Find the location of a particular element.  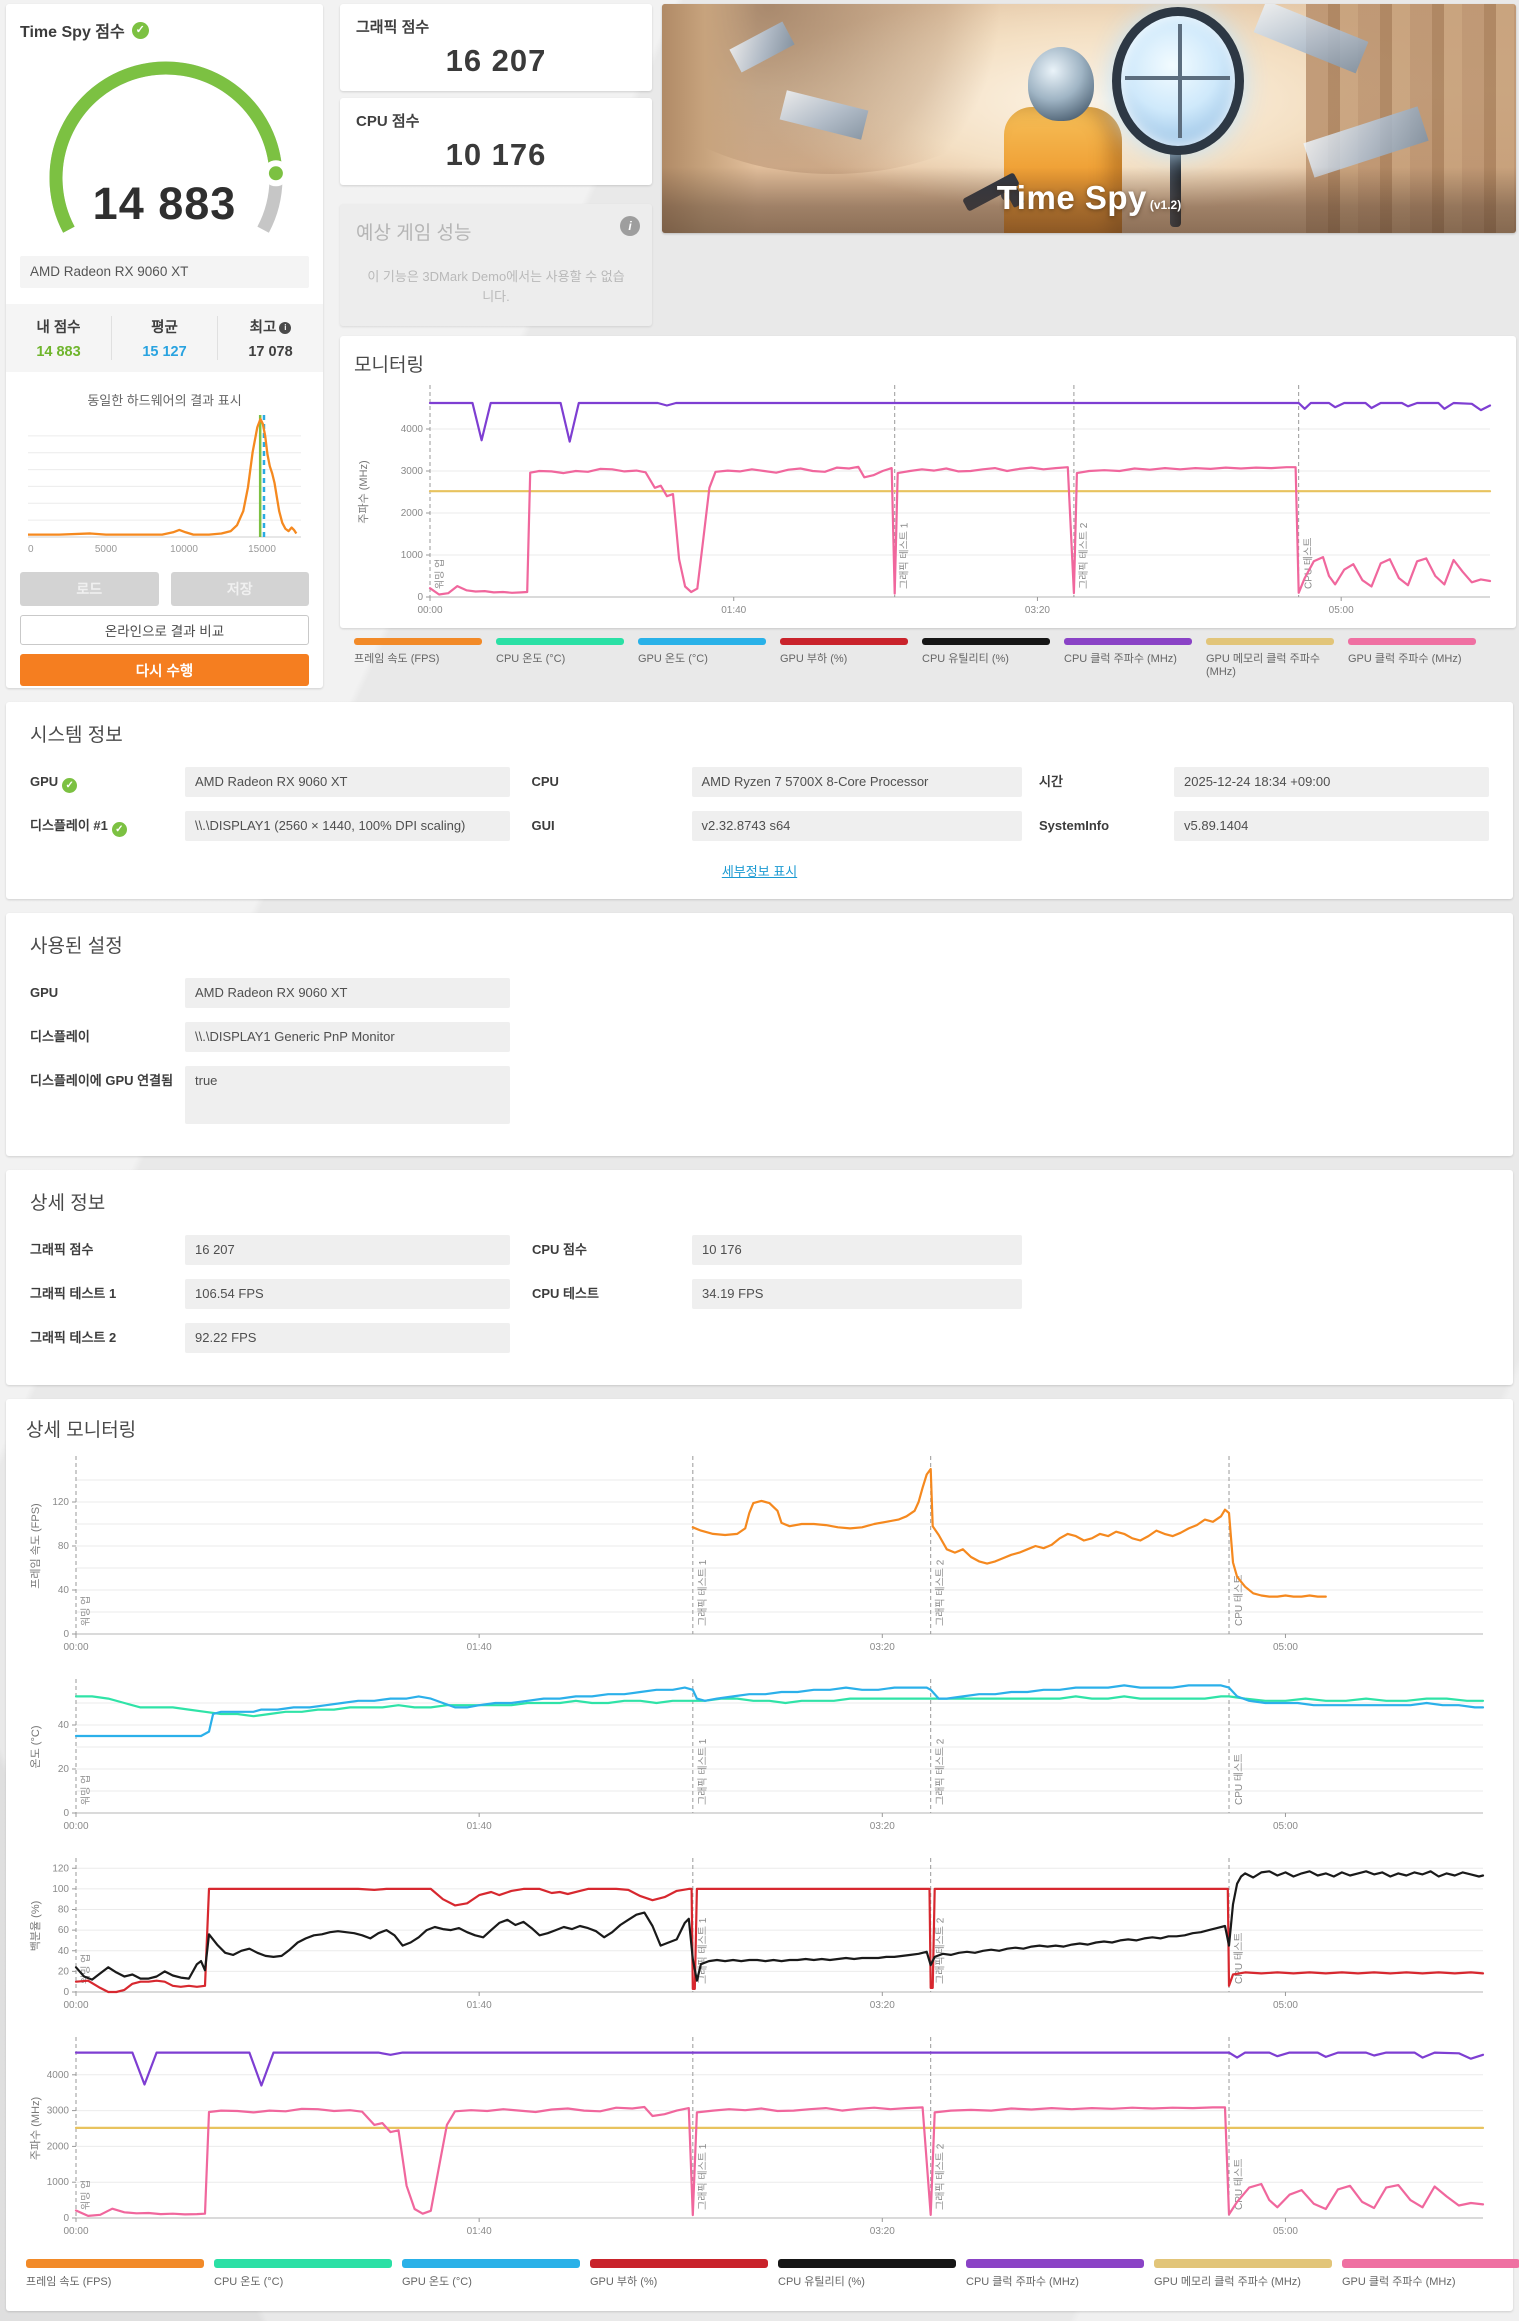

info-row: SystemInfo v5.89.1404 is located at coordinates (1264, 826).